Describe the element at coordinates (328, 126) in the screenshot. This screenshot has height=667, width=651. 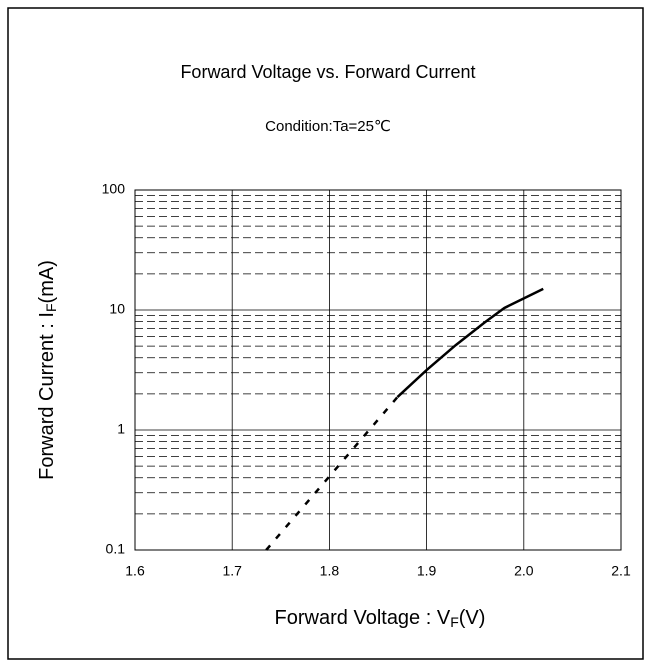
I see `chart-subtitle: Condition:Ta=25℃` at that location.